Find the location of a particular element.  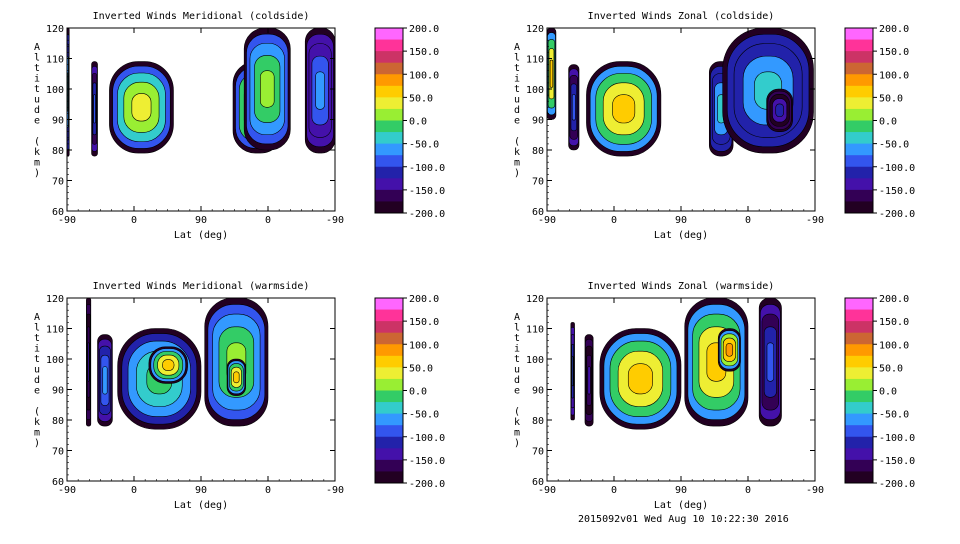

y-tick-label: 100 is located at coordinates (535, 360).